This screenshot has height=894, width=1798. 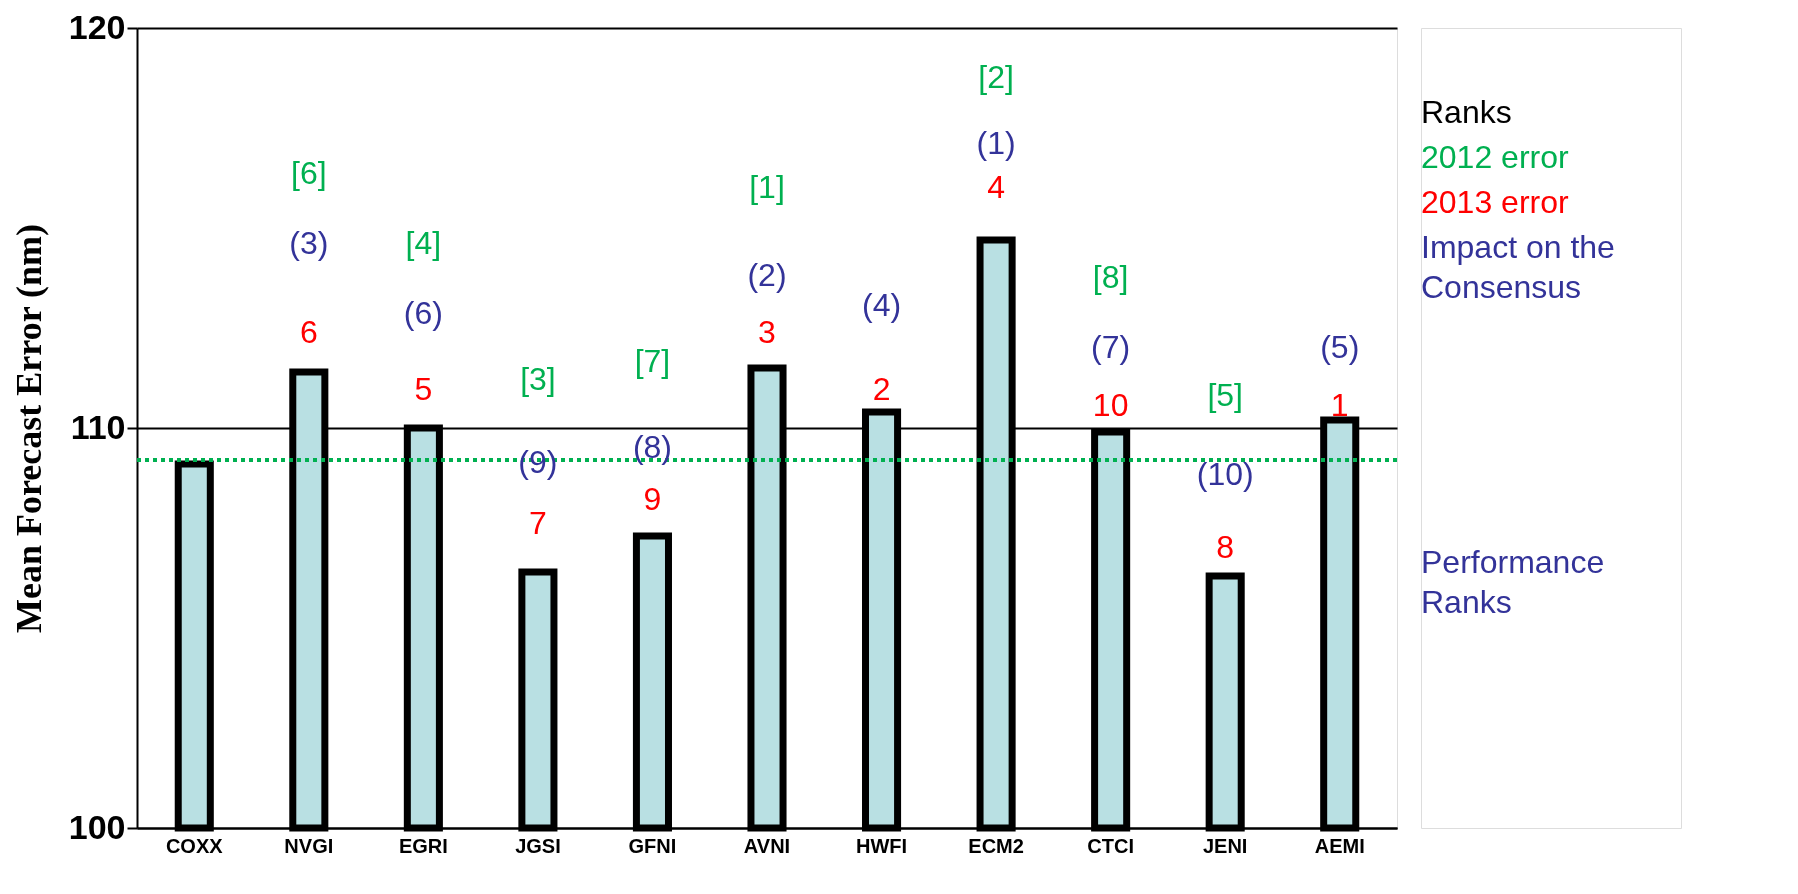 I want to click on annotation: [5], so click(x=1225, y=395).